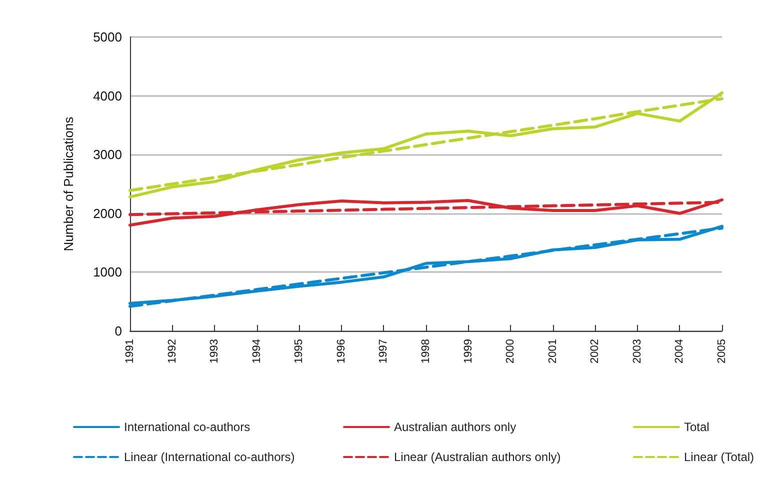 This screenshot has height=501, width=773. Describe the element at coordinates (107, 96) in the screenshot. I see `y-tick-label: 4000` at that location.